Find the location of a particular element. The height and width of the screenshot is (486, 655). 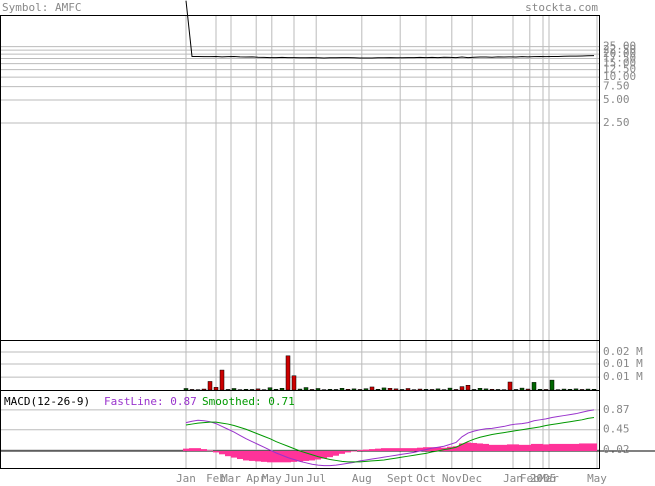

y-tick-label: 5.00 is located at coordinates (616, 99).